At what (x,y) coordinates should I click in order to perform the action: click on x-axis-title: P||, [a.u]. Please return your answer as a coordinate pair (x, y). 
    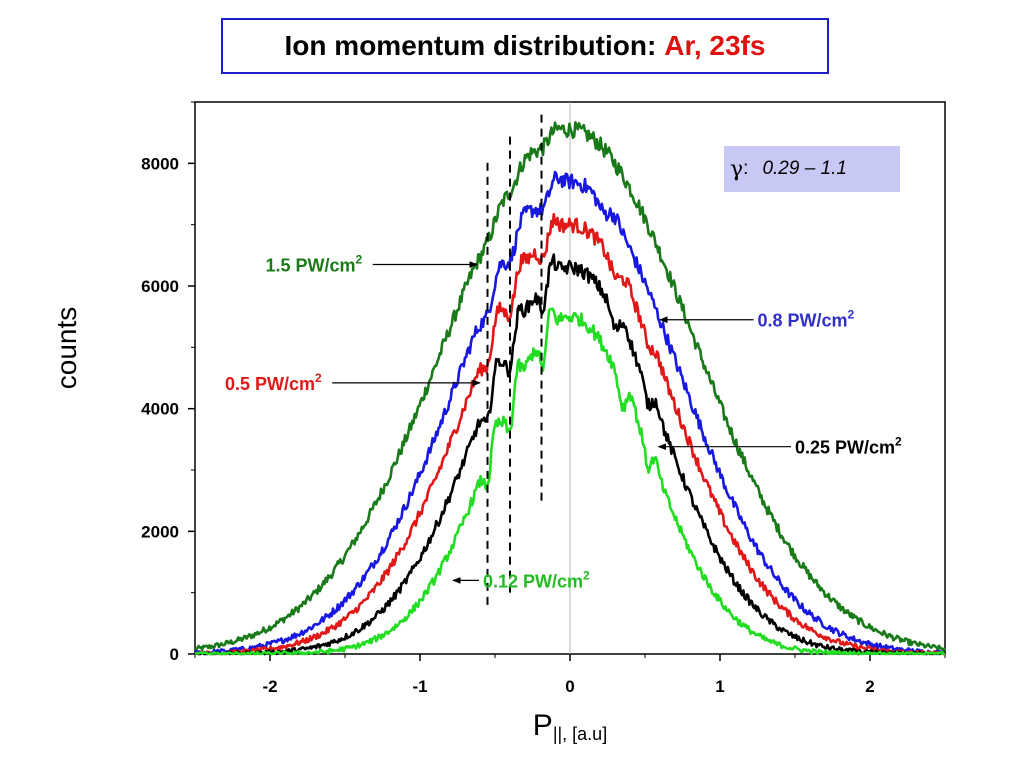
    Looking at the image, I should click on (570, 726).